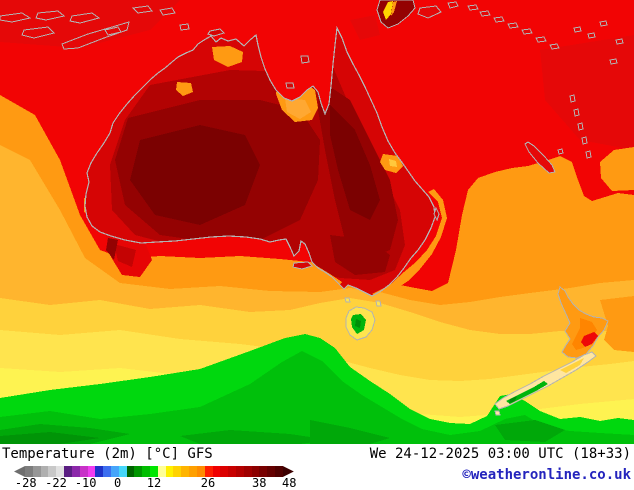 The width and height of the screenshot is (634, 490). Describe the element at coordinates (429, 12) in the screenshot. I see `new-britain-island` at that location.